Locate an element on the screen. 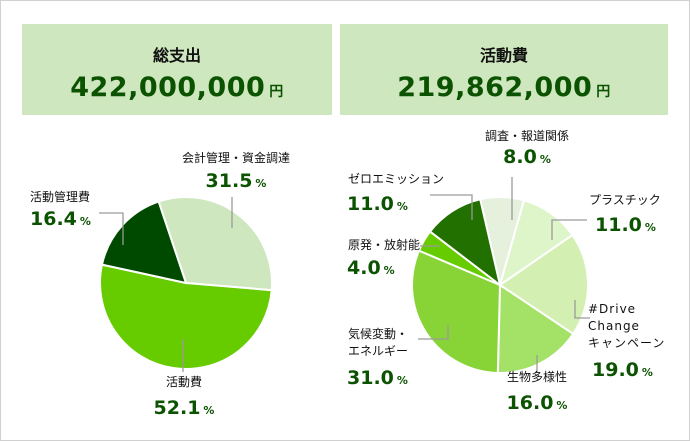 This screenshot has width=690, height=441. slice-label: 会計管理・資金調達 is located at coordinates (236, 158).